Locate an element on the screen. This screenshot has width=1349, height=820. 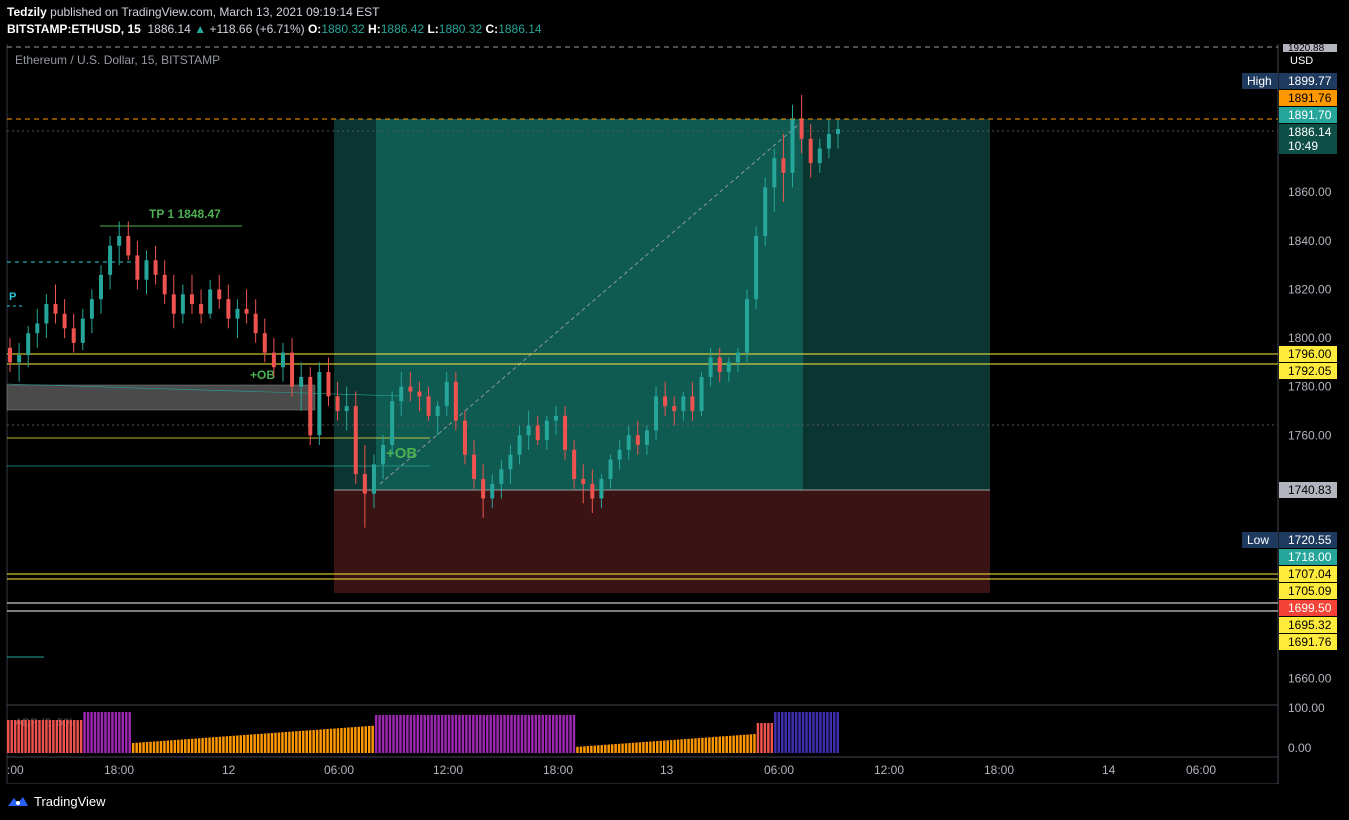
ob-label-1: +OB is located at coordinates (262, 375).